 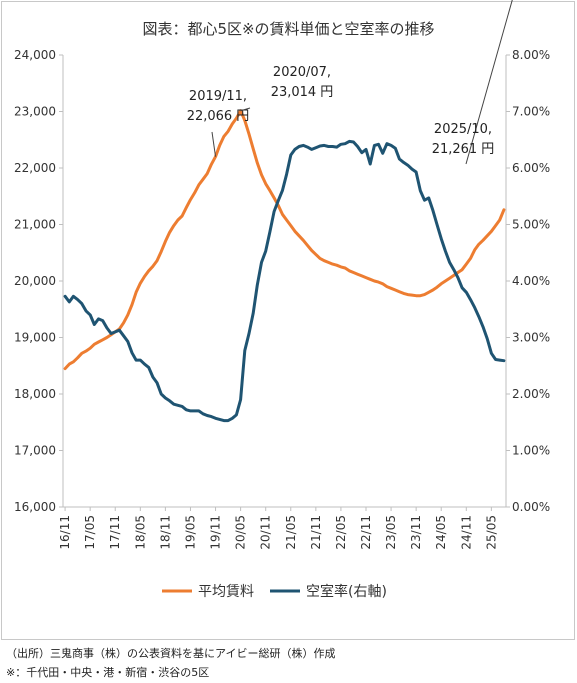 What do you see at coordinates (463, 129) in the screenshot?
I see `annotation-label: 2025/10,` at bounding box center [463, 129].